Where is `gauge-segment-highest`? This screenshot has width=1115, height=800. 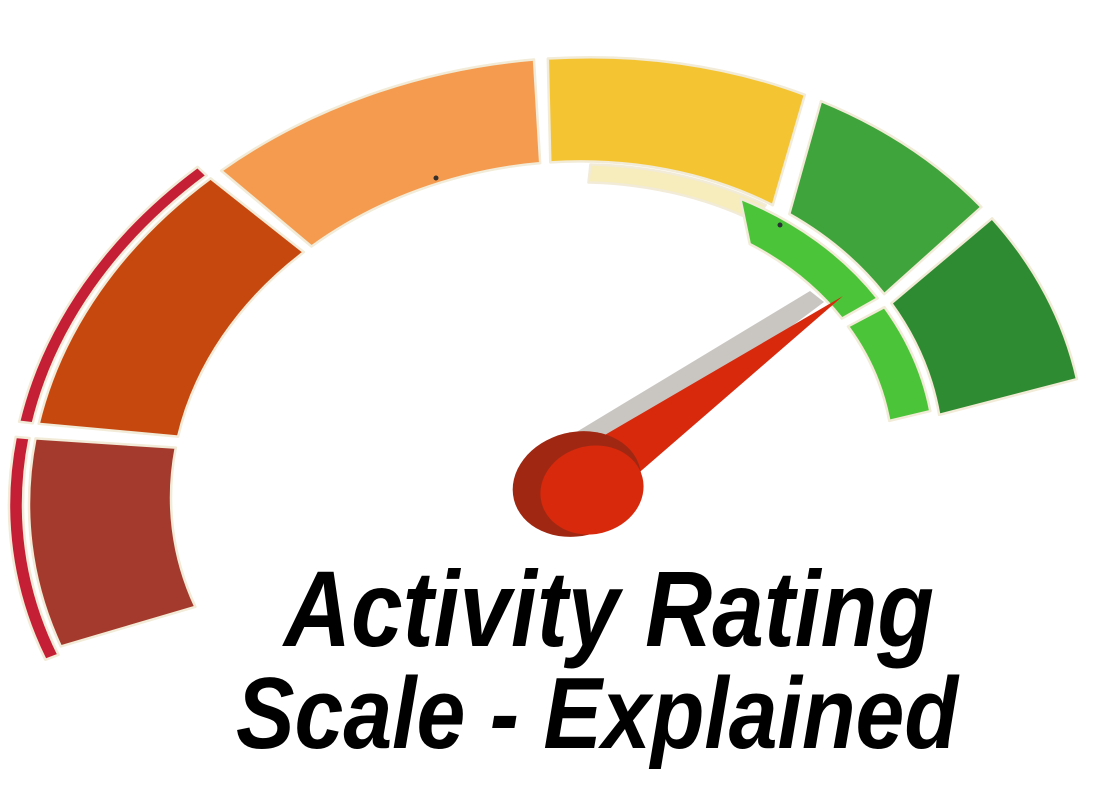 gauge-segment-highest is located at coordinates (984, 317).